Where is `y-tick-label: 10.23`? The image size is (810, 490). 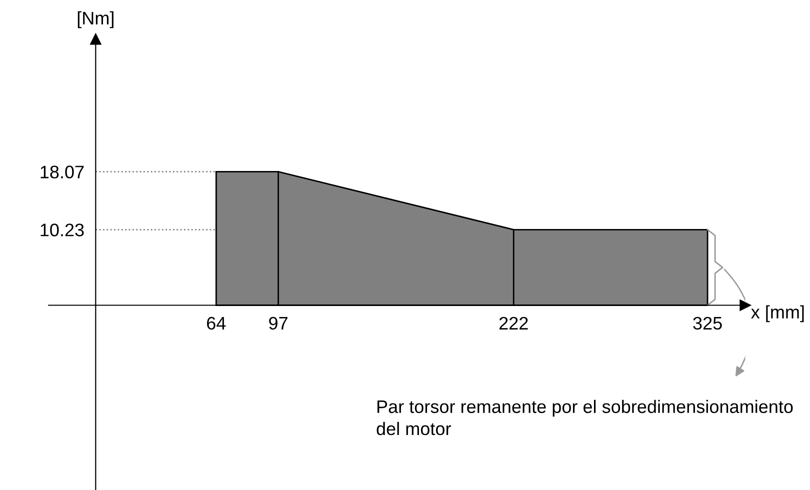
y-tick-label: 10.23 is located at coordinates (62, 230).